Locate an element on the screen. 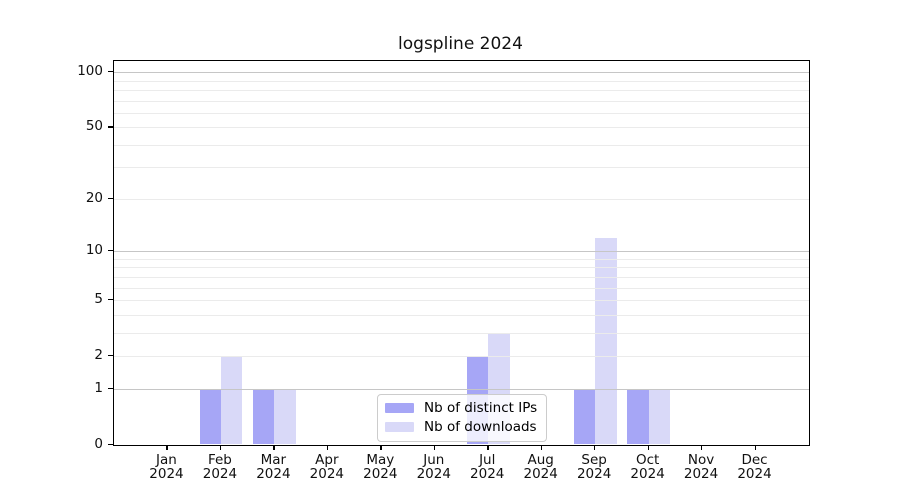  legend-swatch-downloads is located at coordinates (399, 427).